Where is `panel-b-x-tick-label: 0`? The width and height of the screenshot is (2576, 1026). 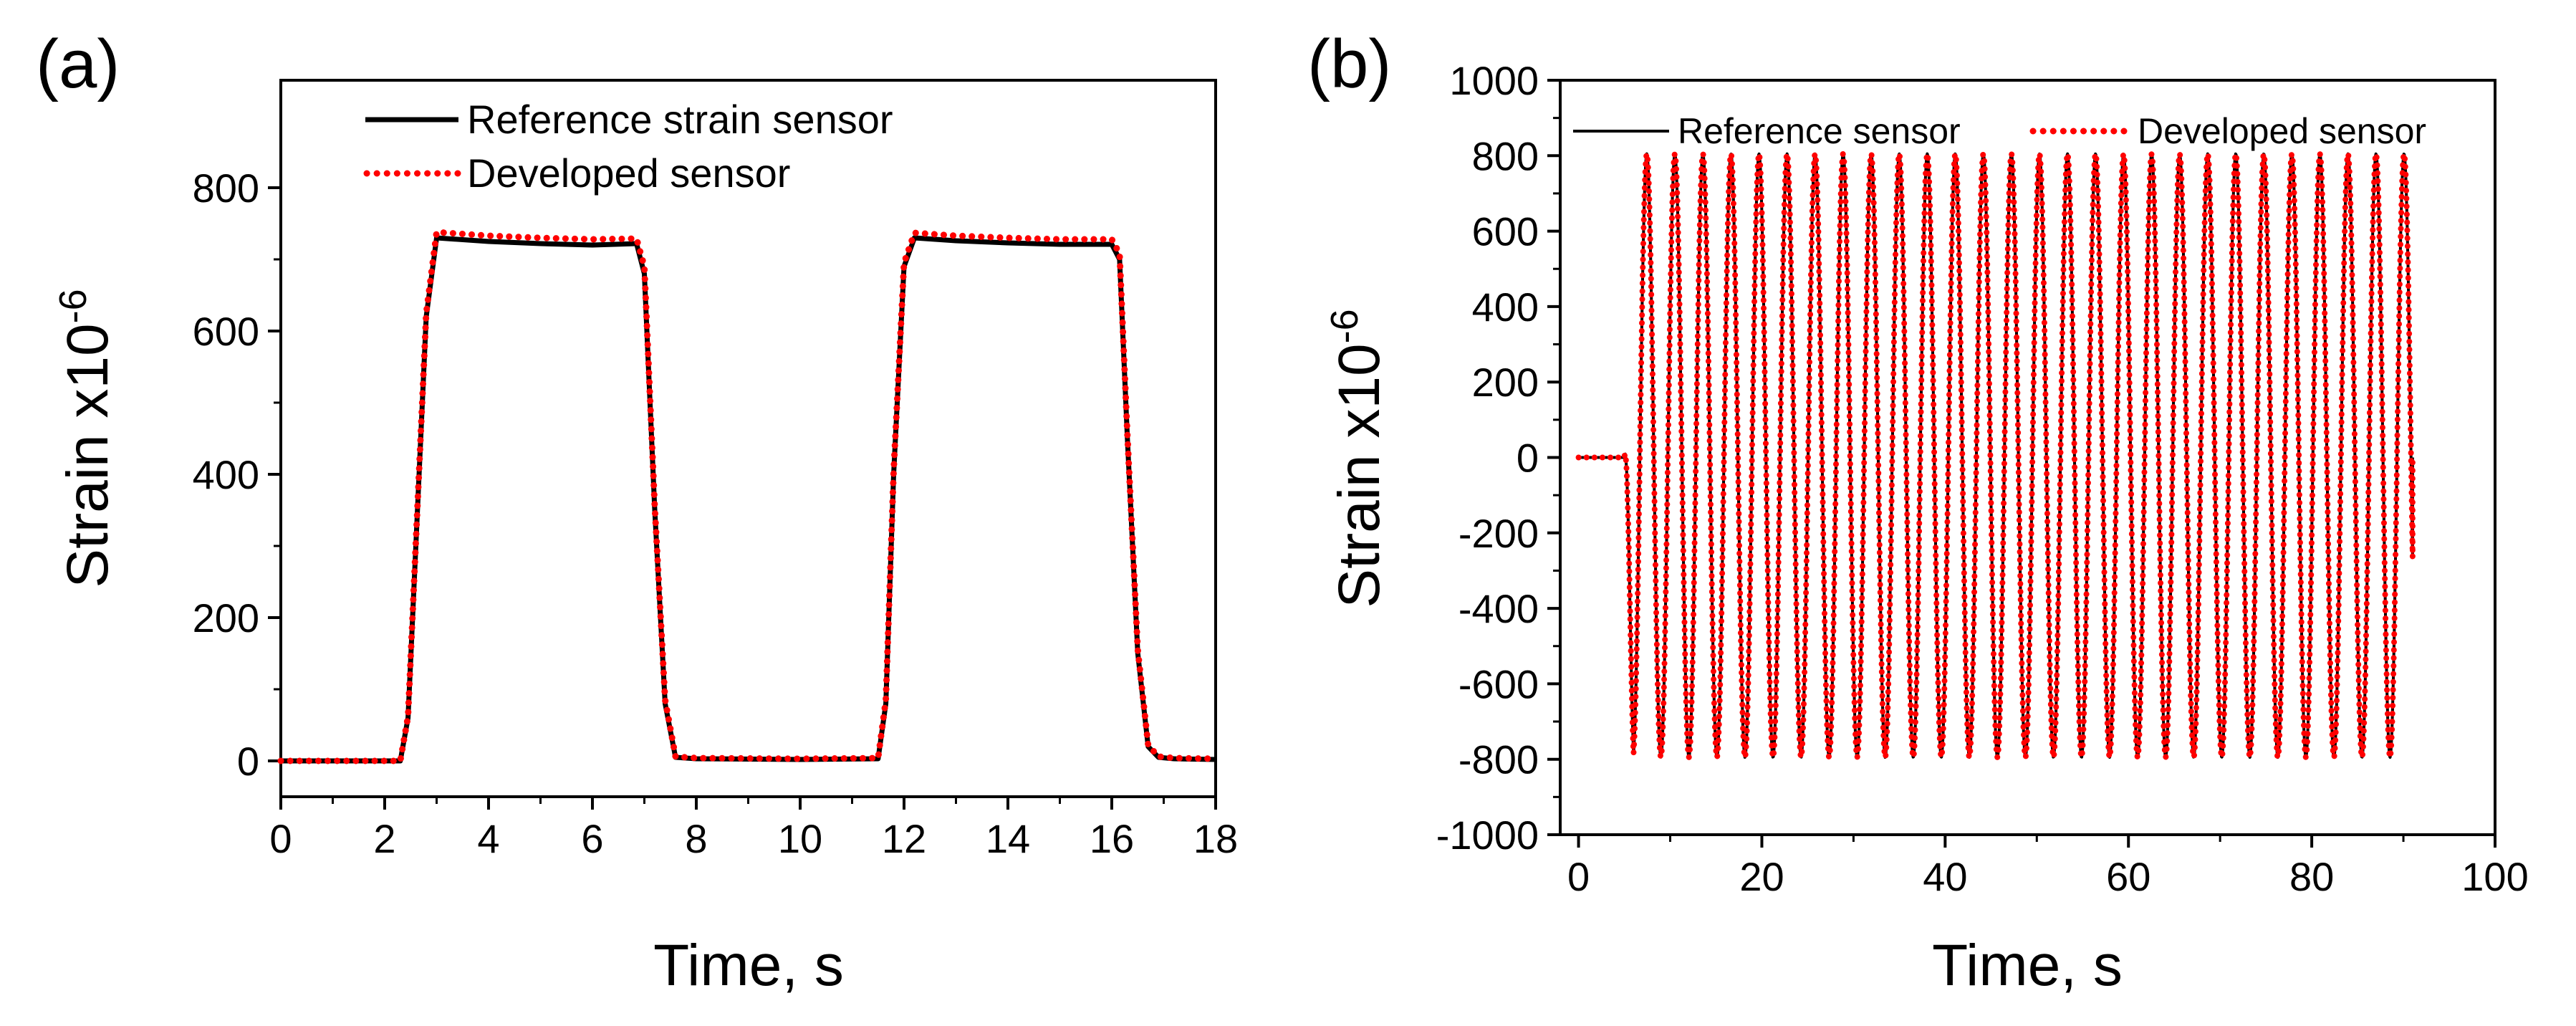
panel-b-x-tick-label: 0 is located at coordinates (1578, 877).